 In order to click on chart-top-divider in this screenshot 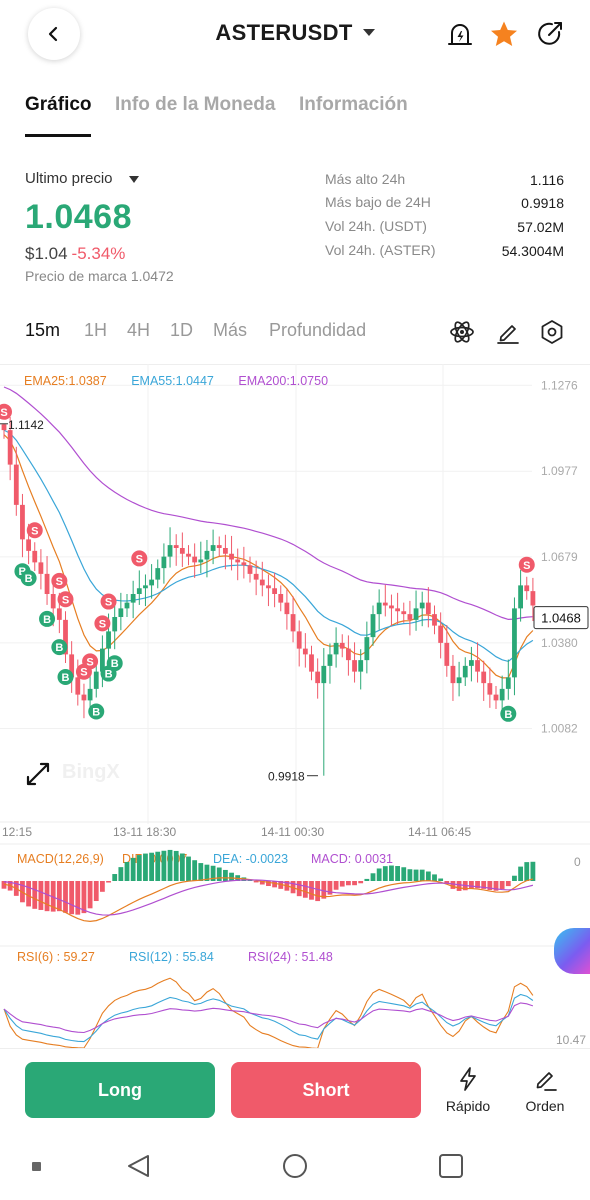, I will do `click(295, 364)`.